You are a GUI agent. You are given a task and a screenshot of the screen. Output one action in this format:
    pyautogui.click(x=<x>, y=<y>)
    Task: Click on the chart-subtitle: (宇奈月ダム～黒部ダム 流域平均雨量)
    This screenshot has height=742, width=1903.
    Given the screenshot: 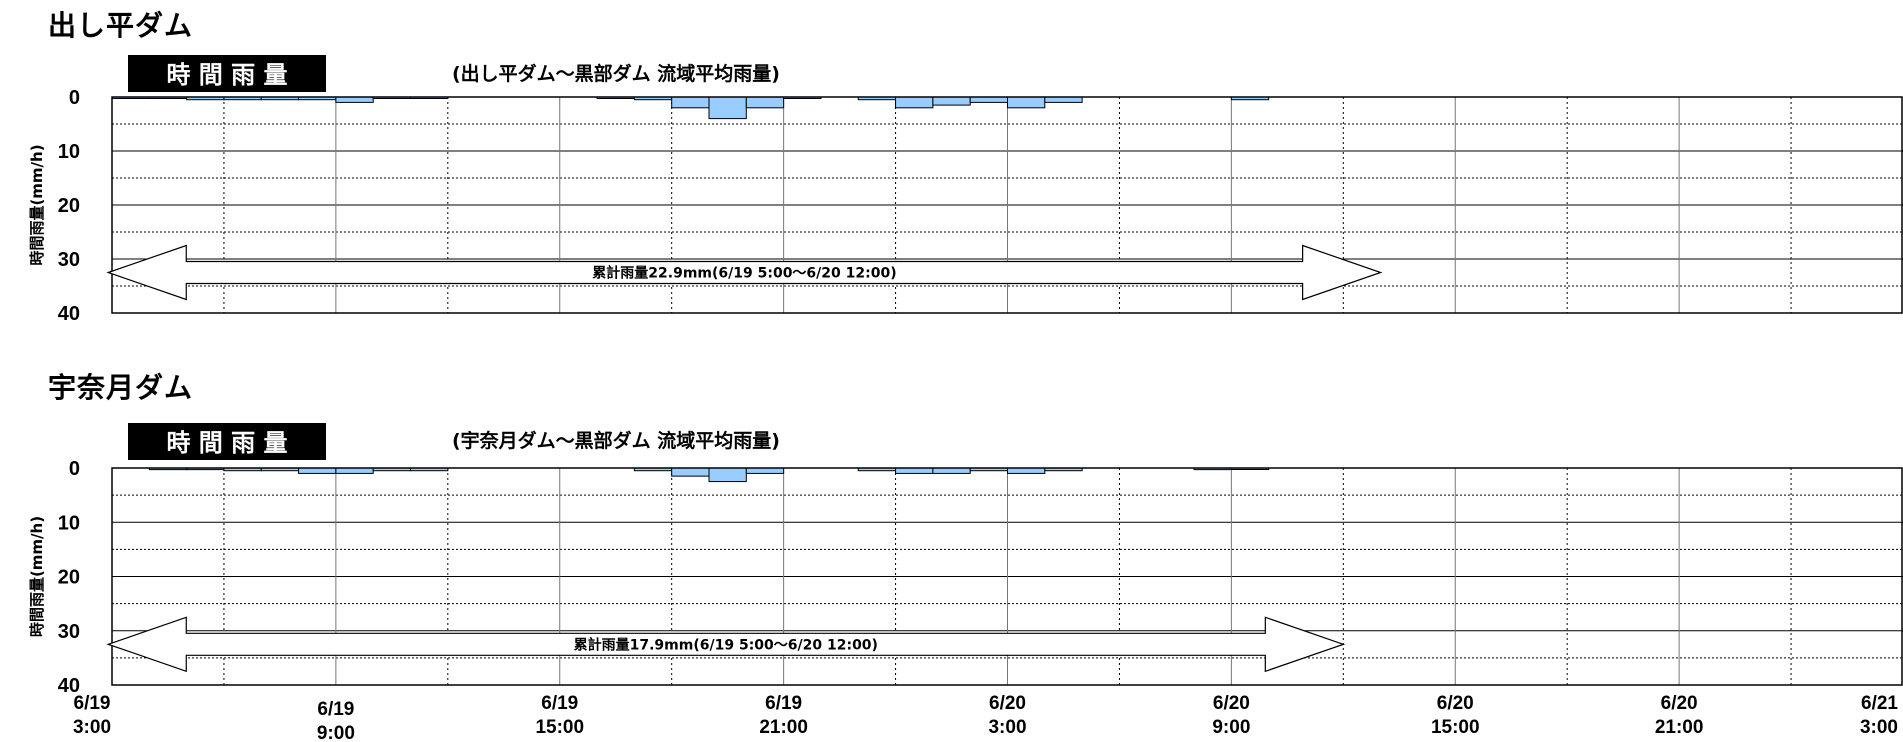 What is the action you would take?
    pyautogui.click(x=616, y=440)
    